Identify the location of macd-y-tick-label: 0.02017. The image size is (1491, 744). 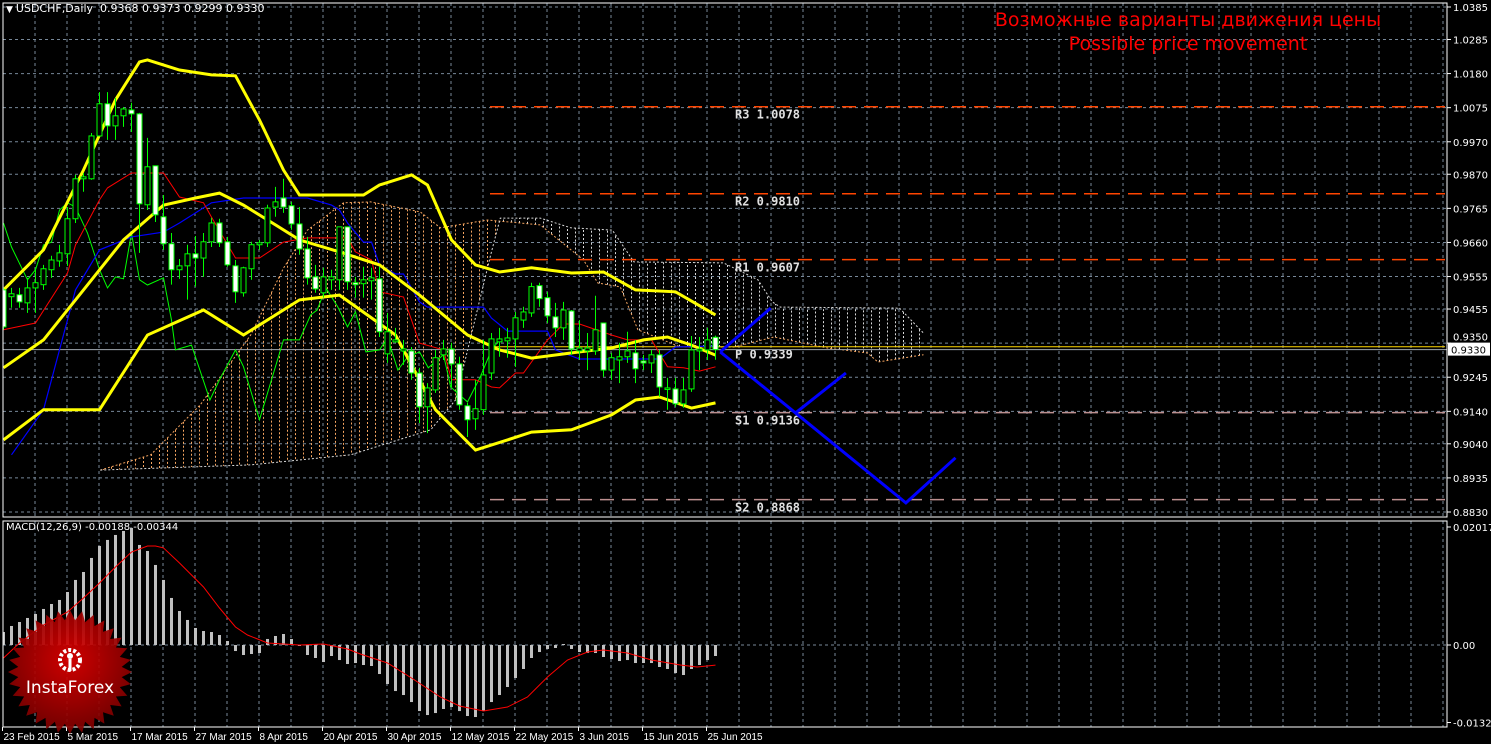
(1472, 528).